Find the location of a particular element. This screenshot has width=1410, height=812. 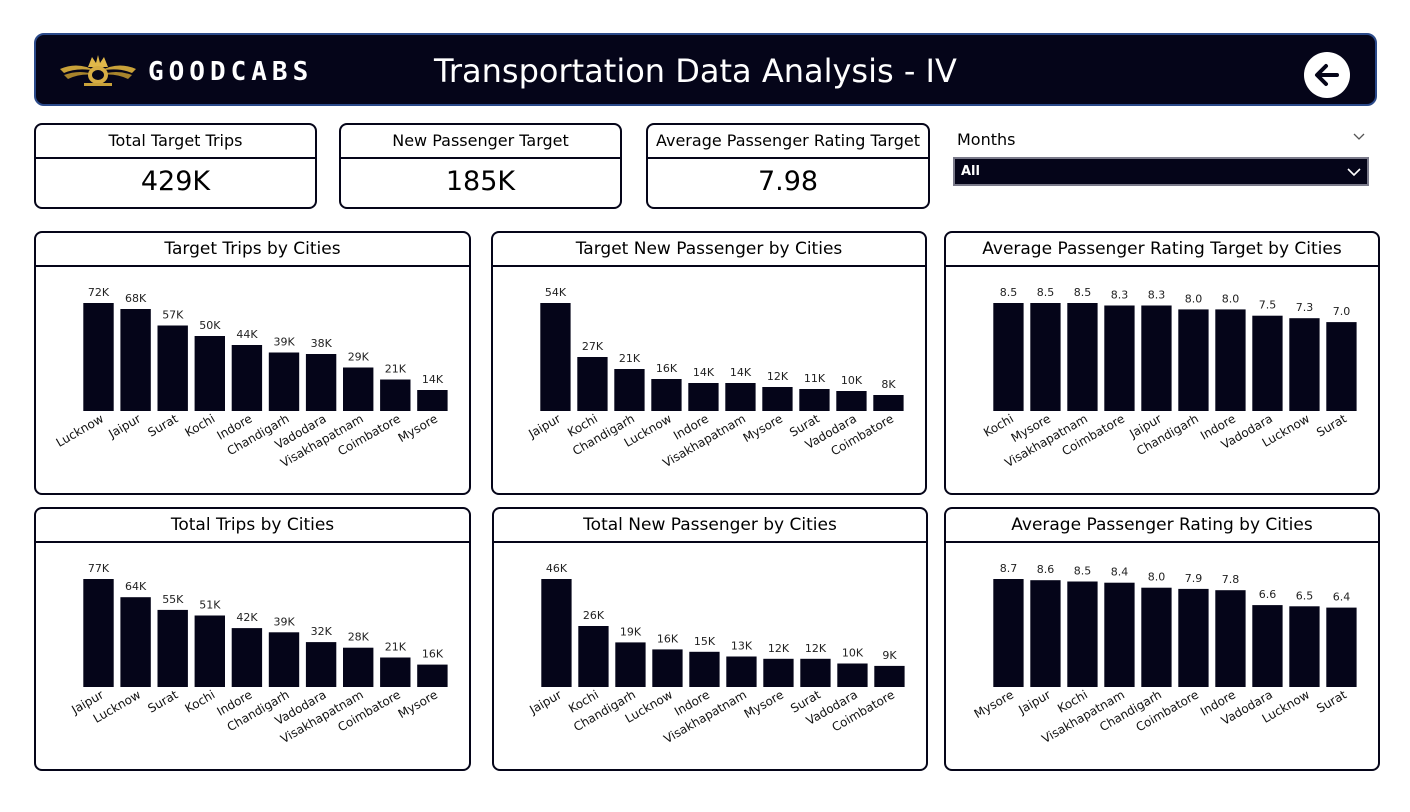

kpi-value: 429K is located at coordinates (175, 181).